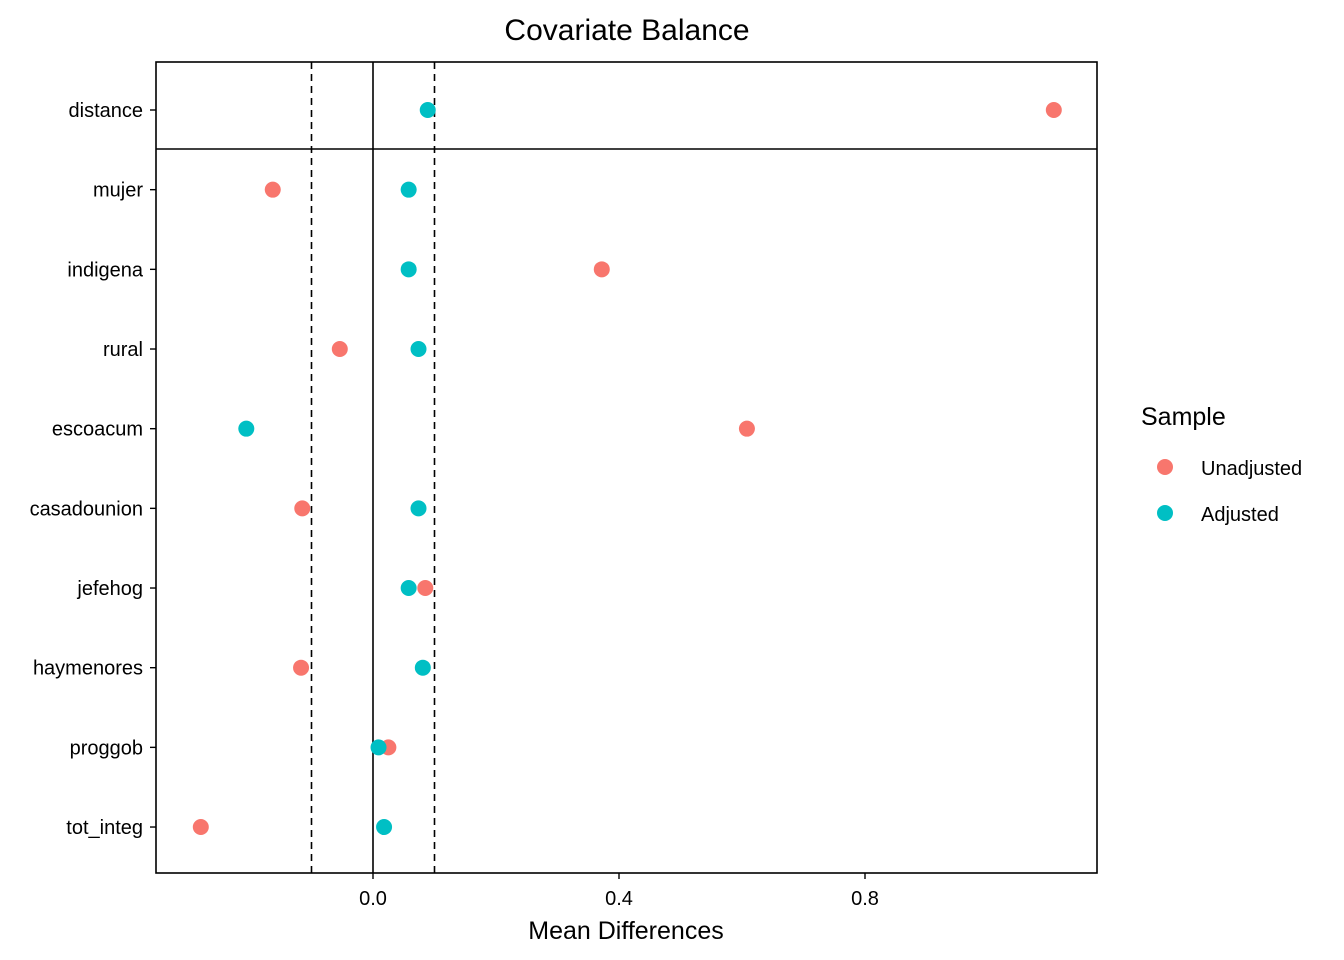 Image resolution: width=1344 pixels, height=960 pixels. What do you see at coordinates (408, 189) in the screenshot?
I see `point-adjusted-mujer` at bounding box center [408, 189].